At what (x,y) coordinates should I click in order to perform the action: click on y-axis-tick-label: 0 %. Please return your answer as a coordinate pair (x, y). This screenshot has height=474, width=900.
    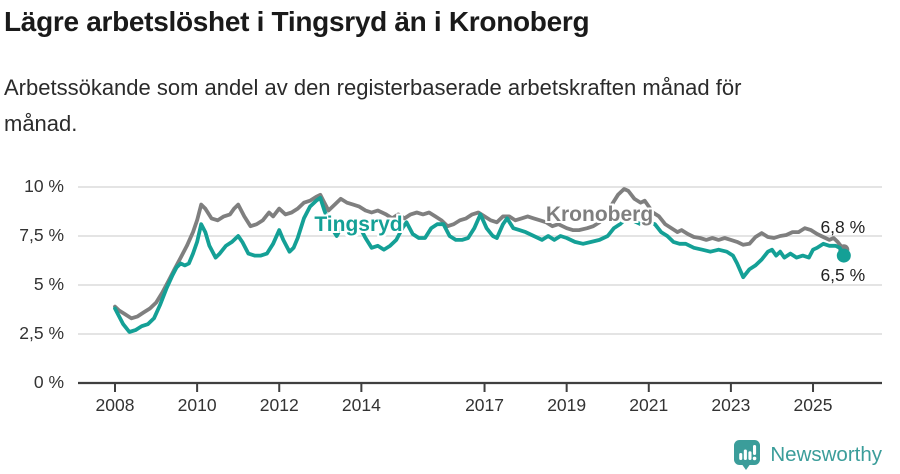
    Looking at the image, I should click on (48, 382).